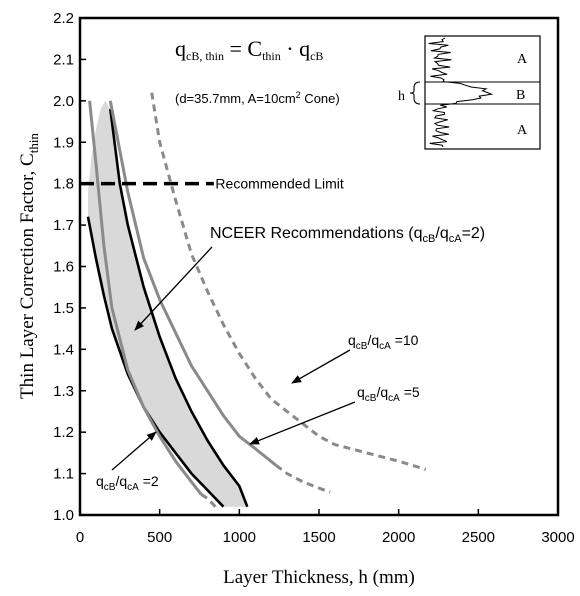 The width and height of the screenshot is (580, 596). I want to click on y-tick-label: 2.1, so click(63, 59).